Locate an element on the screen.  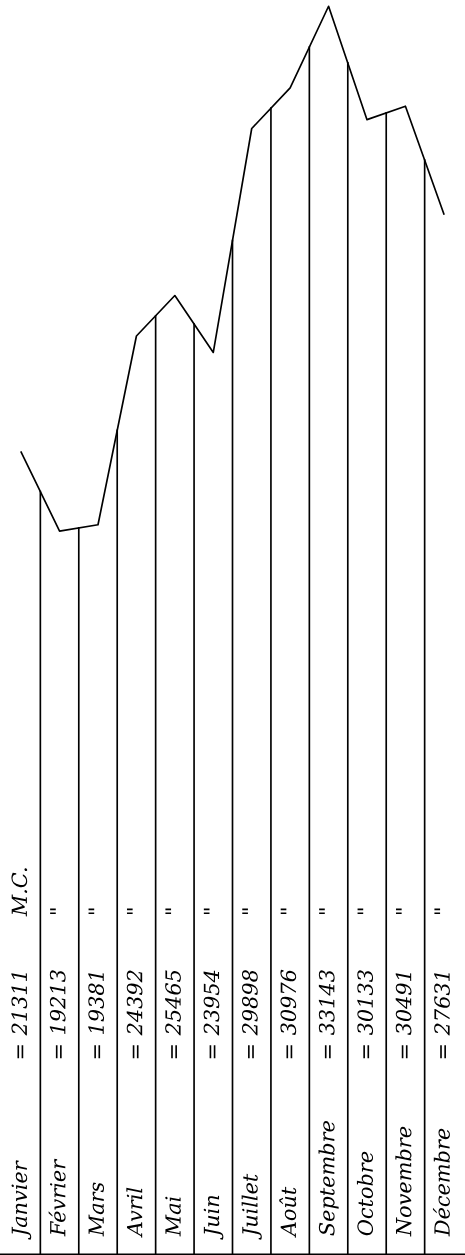
text: M.C. is located at coordinates (19, 892).